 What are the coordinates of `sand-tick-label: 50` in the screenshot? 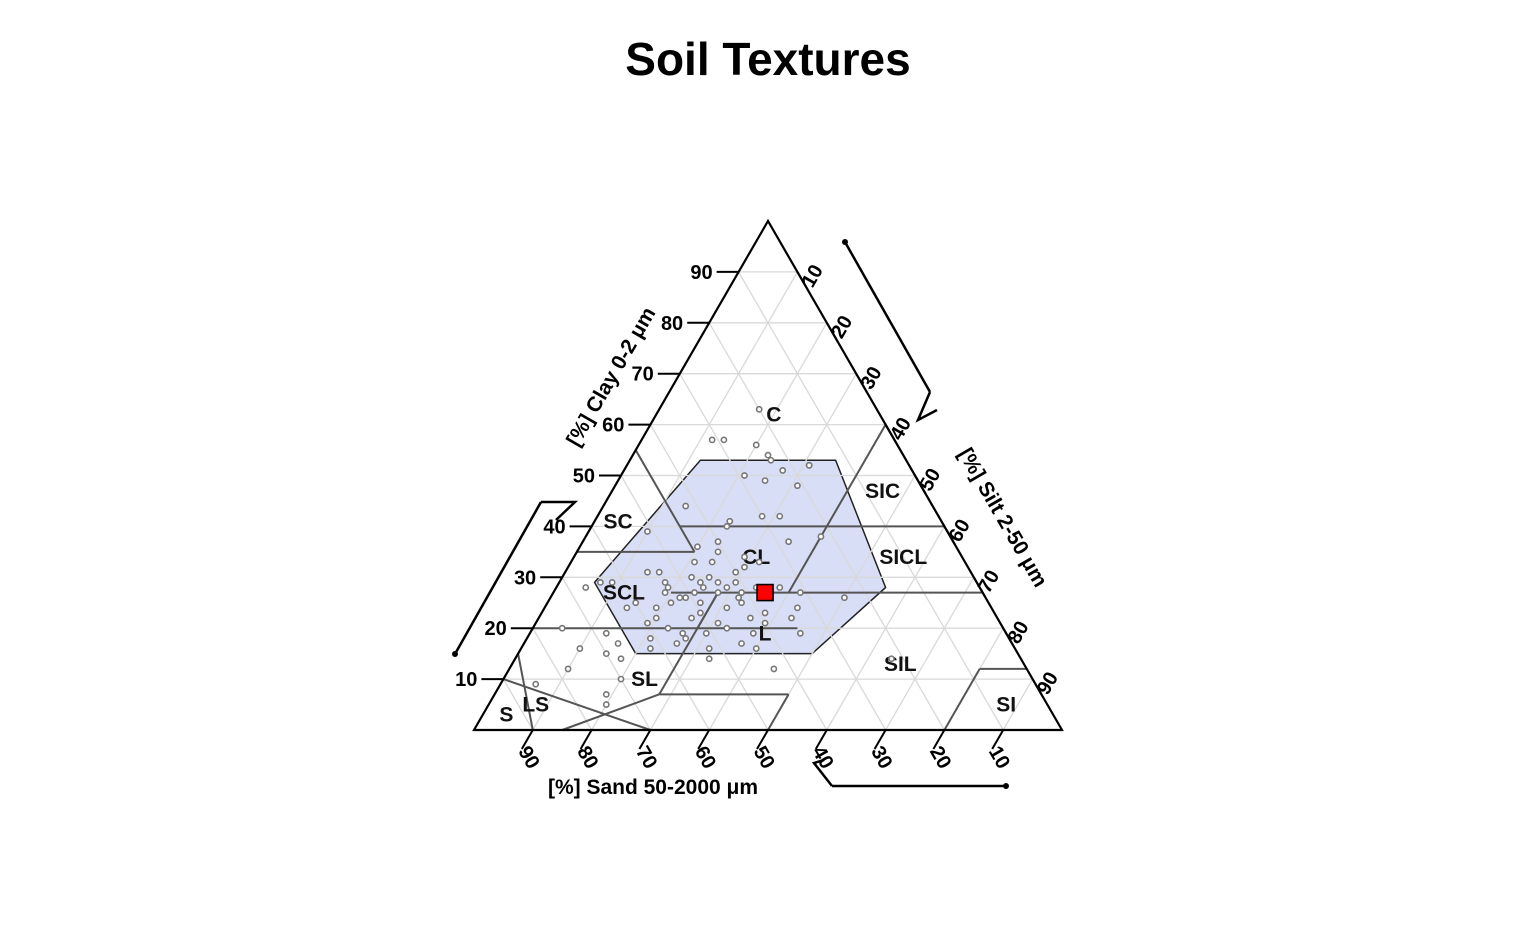 It's located at (764, 758).